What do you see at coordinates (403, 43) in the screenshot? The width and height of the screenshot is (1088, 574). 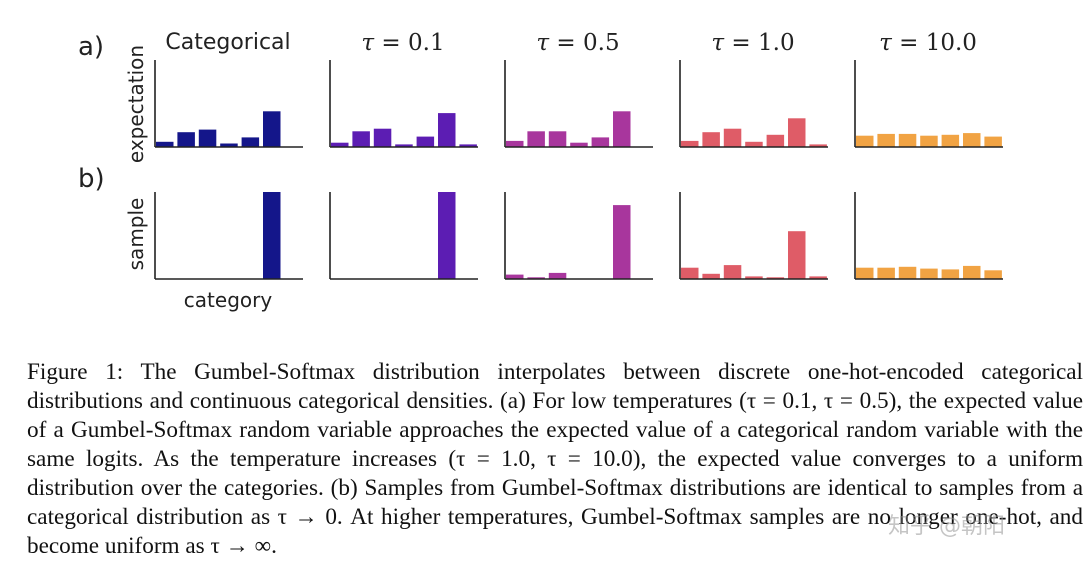 I see `column-title-tau-0-1: τ = 0.1` at bounding box center [403, 43].